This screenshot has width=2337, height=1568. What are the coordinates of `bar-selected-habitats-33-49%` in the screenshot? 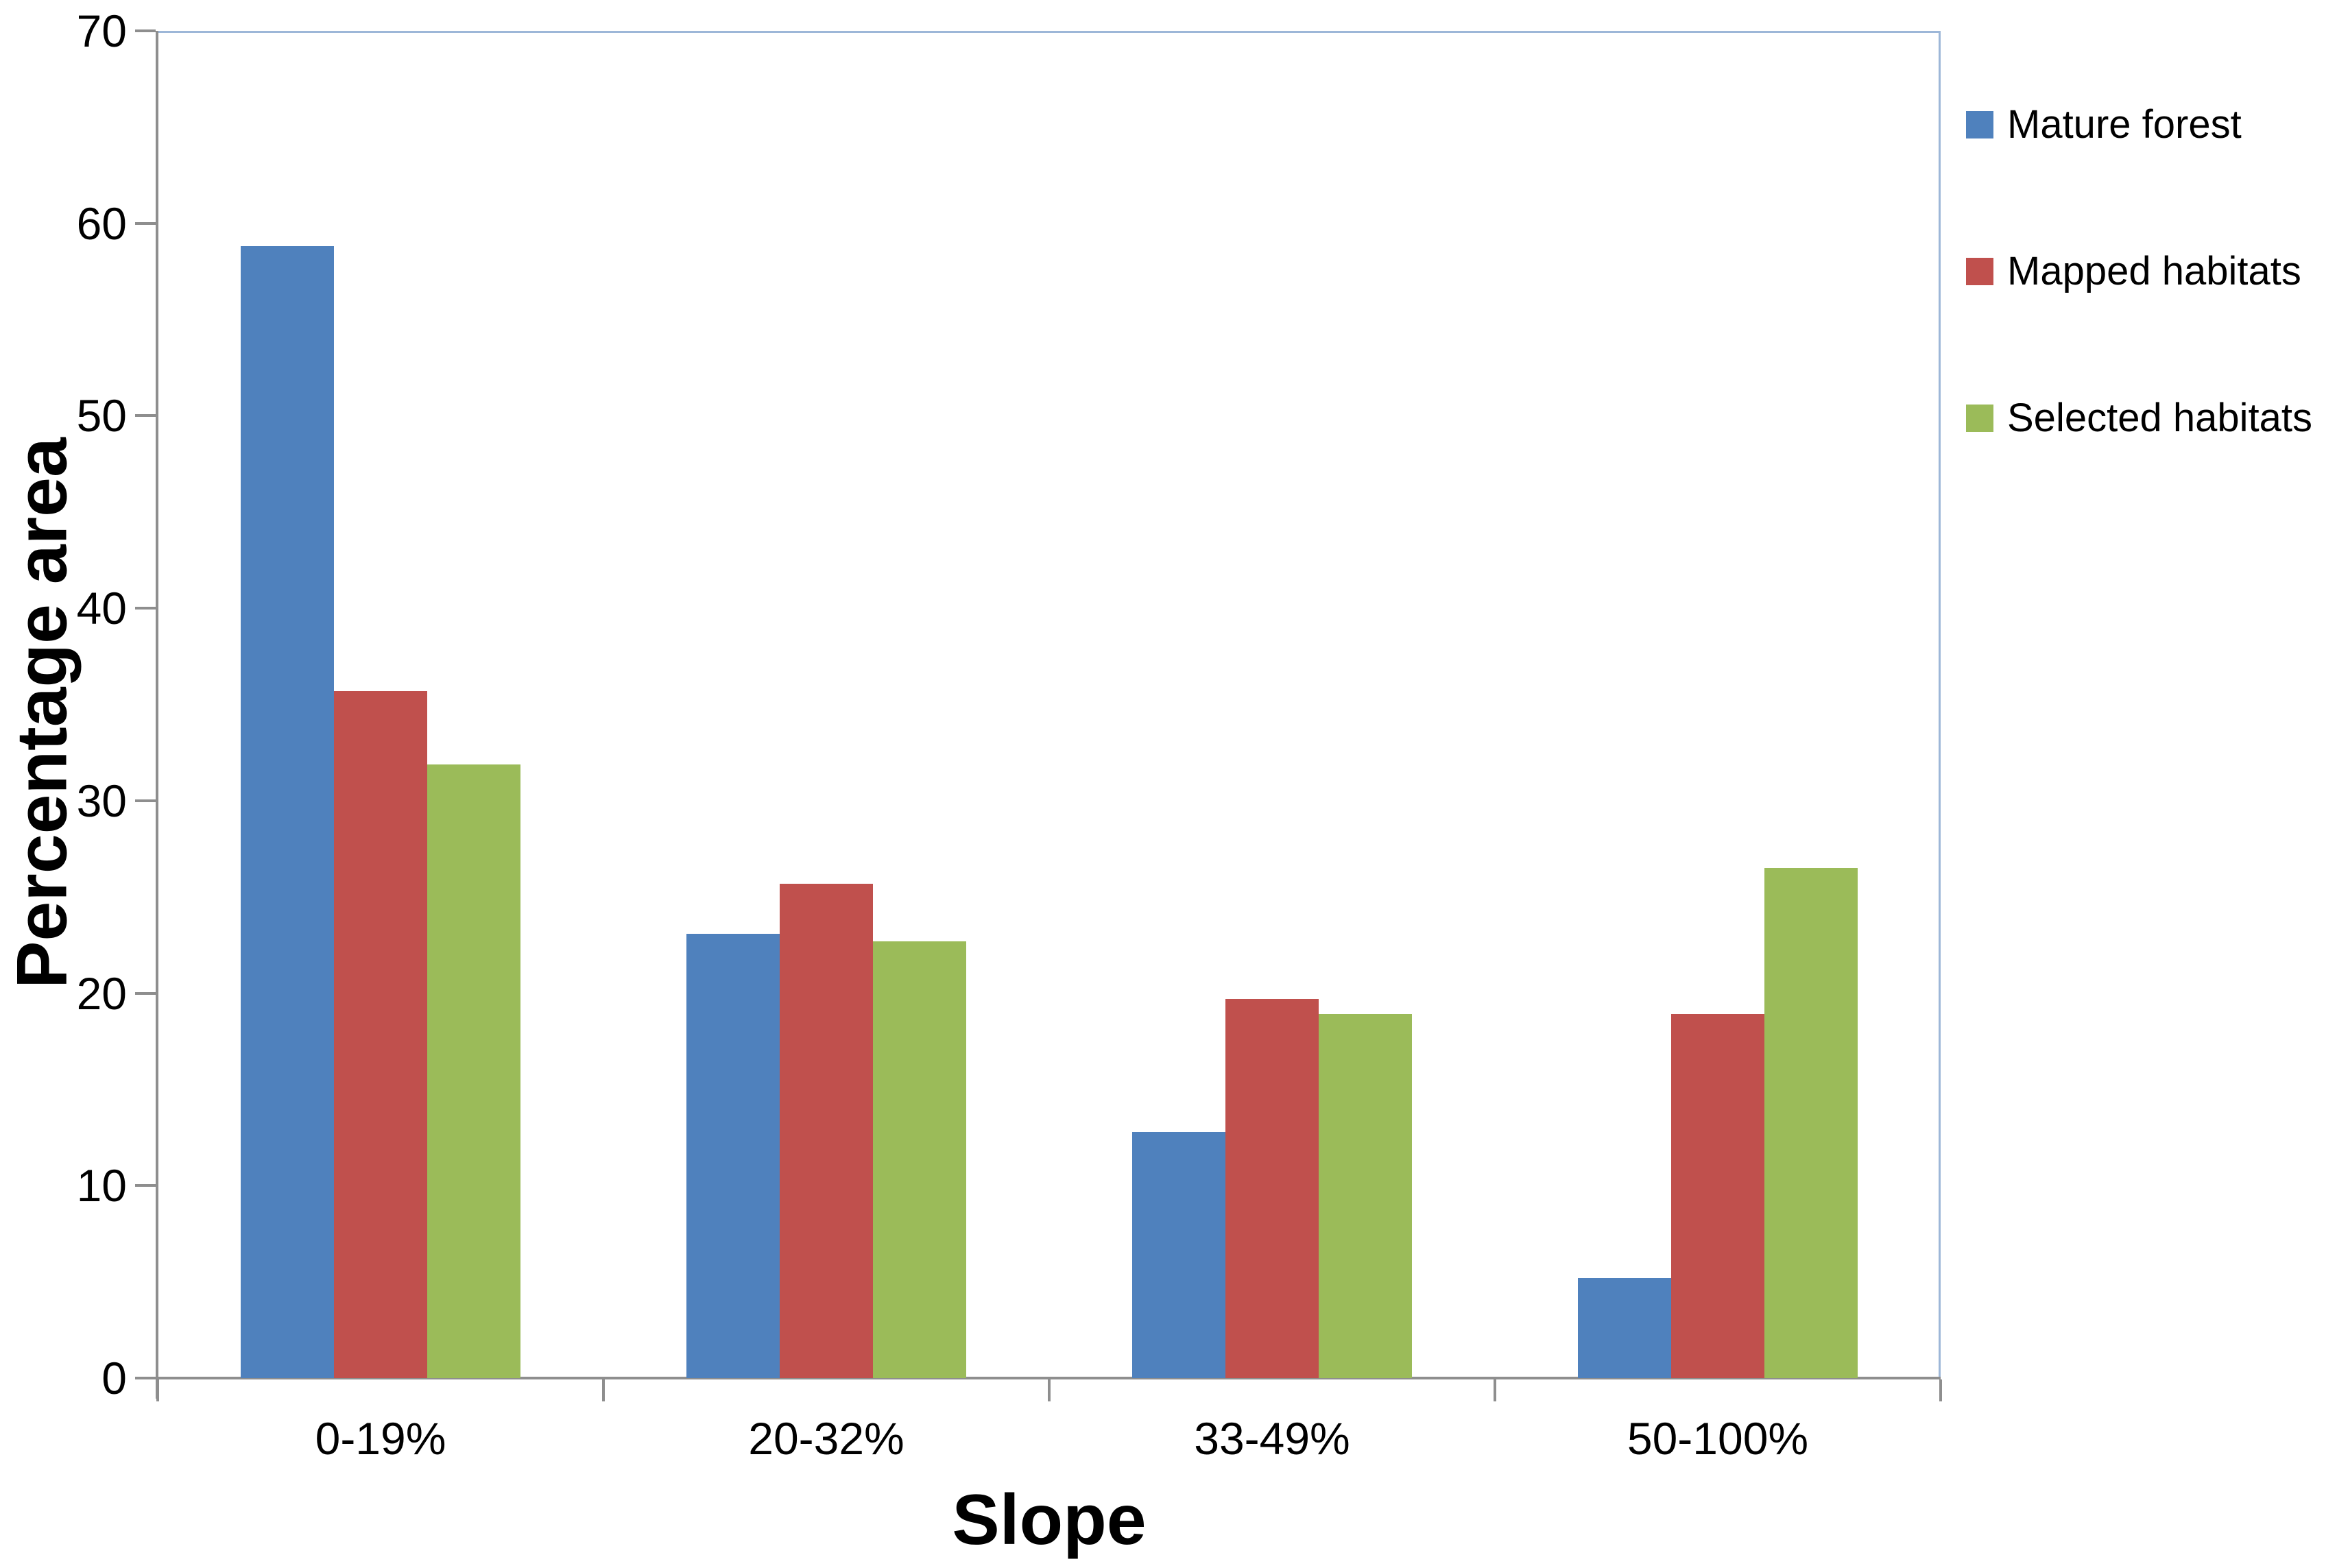 It's located at (1365, 1196).